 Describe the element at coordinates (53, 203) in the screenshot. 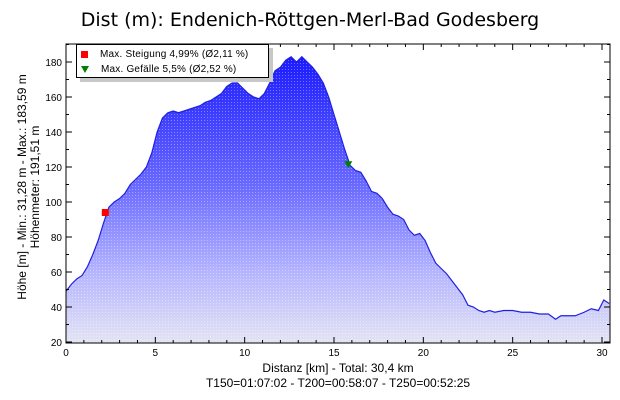

I see `y-tick-label: 100` at that location.